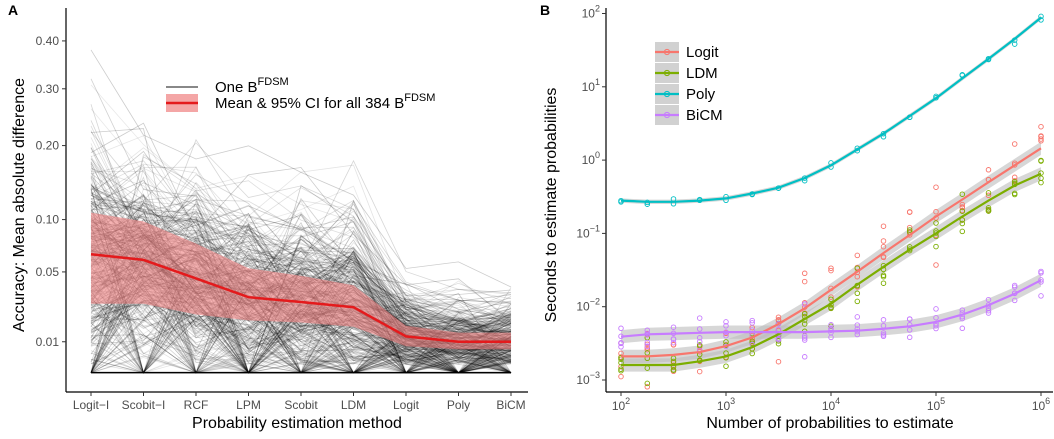 The image size is (1054, 439). Describe the element at coordinates (325, 102) in the screenshot. I see `legend-label-mean-ci: Mean & 95% CI for all 384 BFDSM` at that location.